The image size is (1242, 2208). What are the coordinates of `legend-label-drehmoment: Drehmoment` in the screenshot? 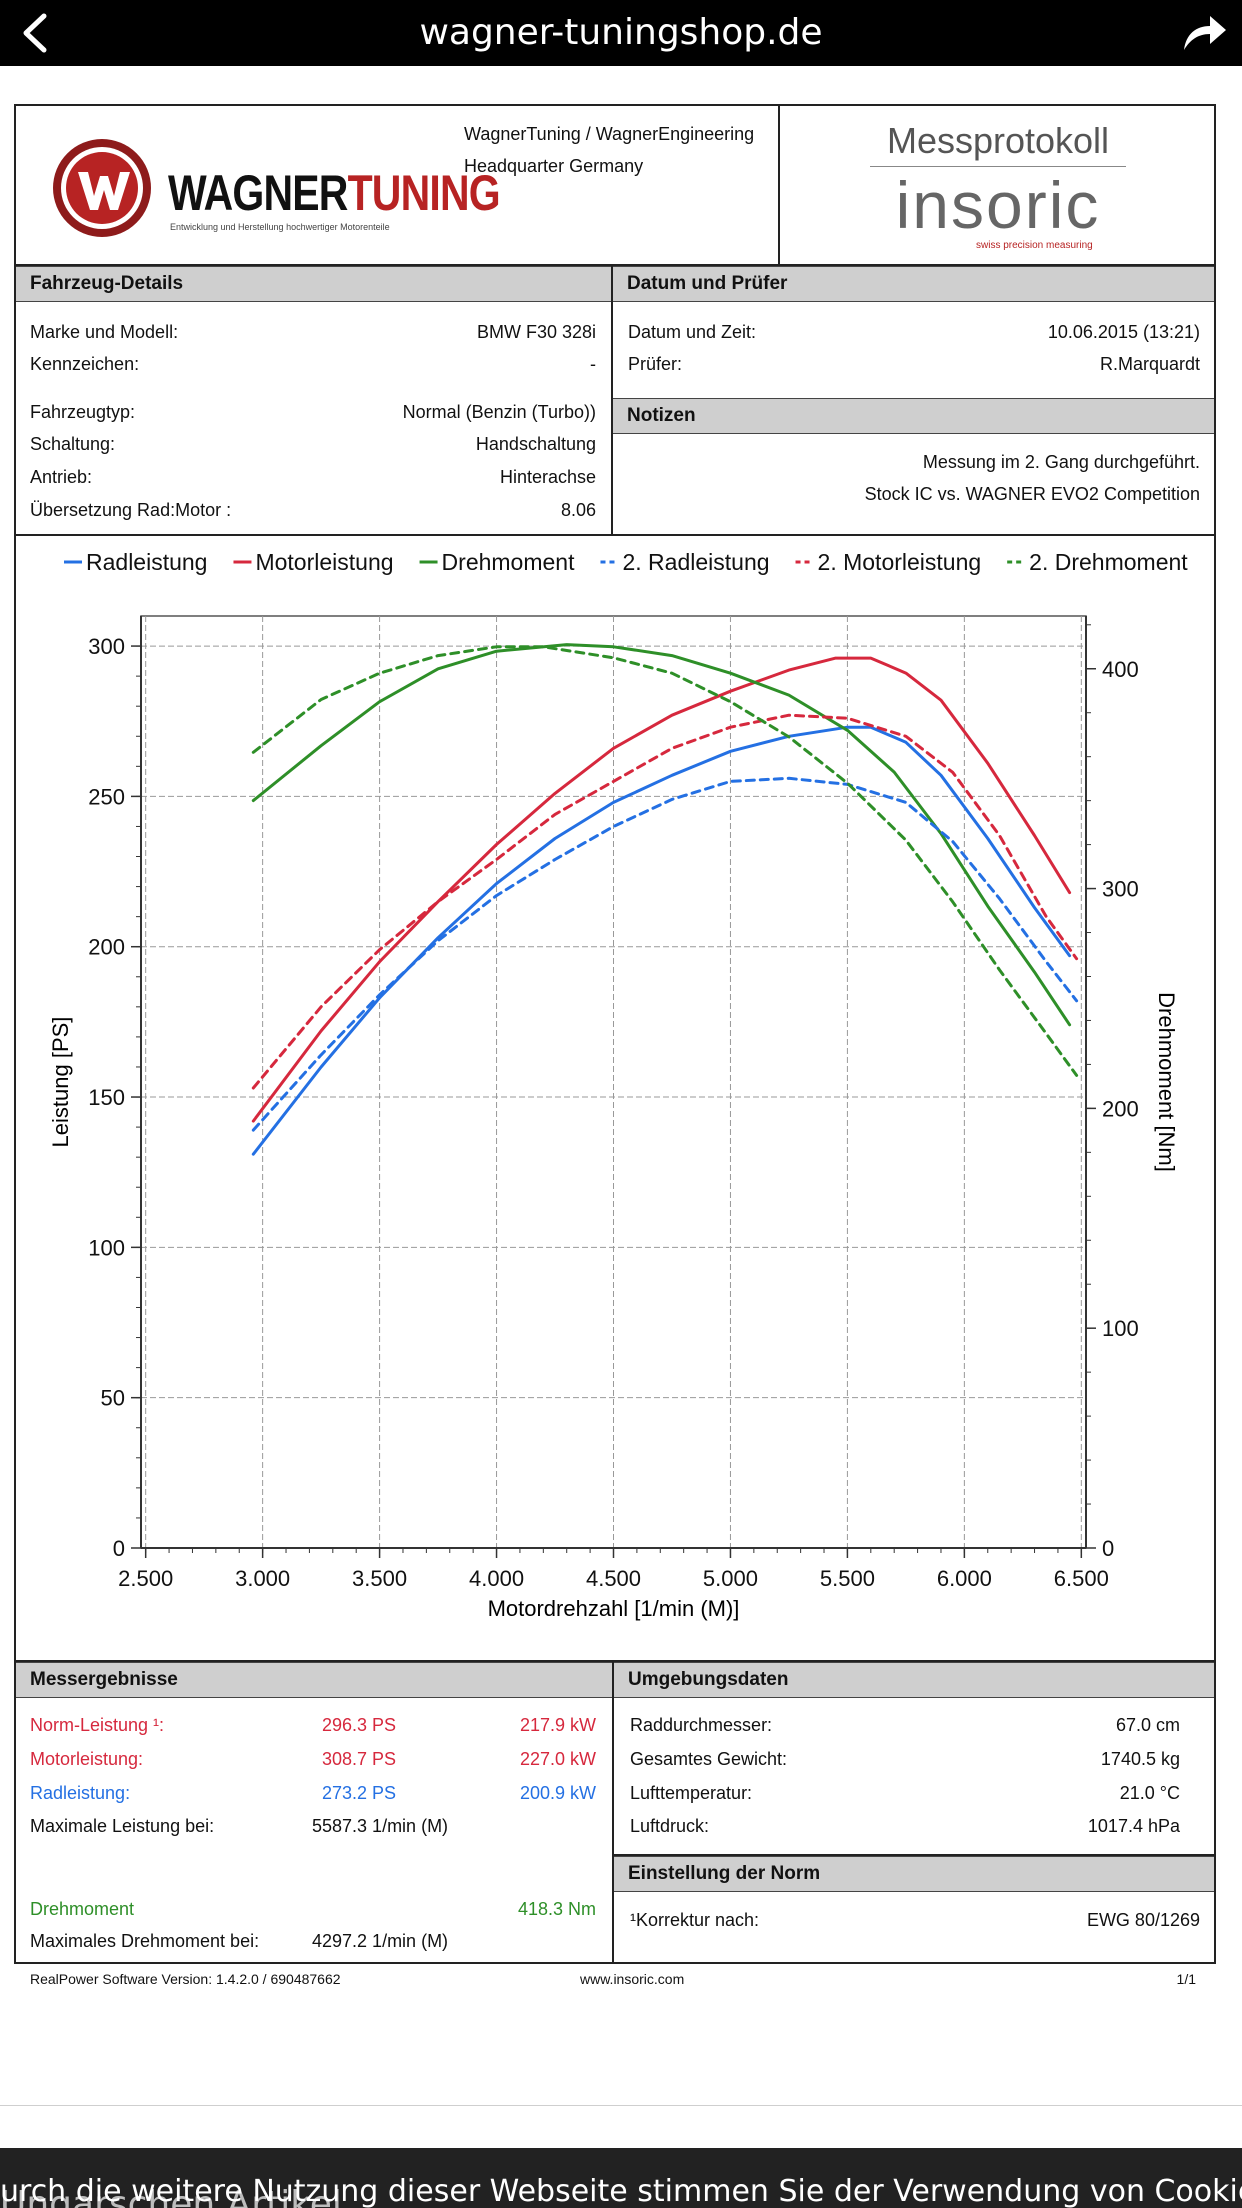 It's located at (509, 562).